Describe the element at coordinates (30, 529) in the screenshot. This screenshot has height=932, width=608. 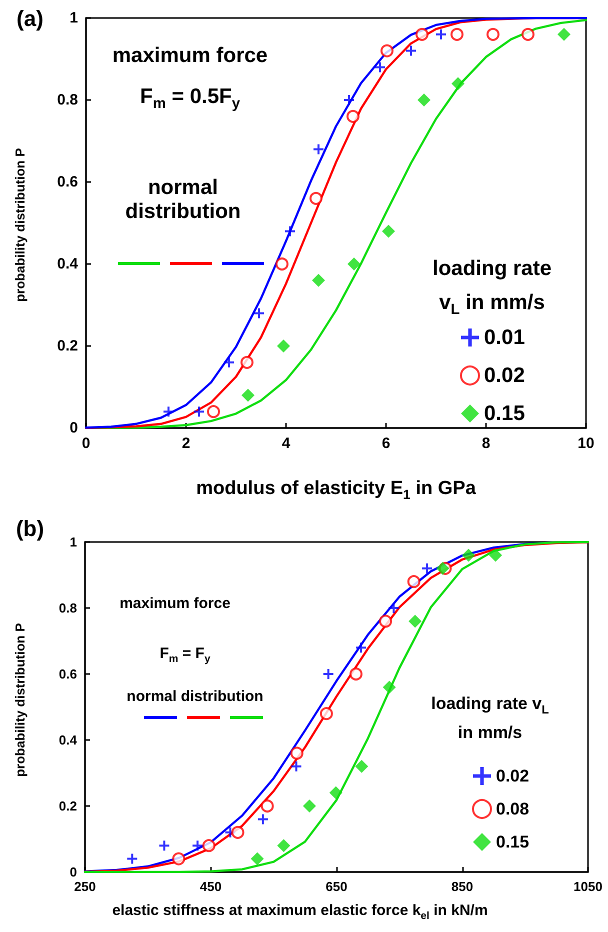
I see `chart-title: (b)` at that location.